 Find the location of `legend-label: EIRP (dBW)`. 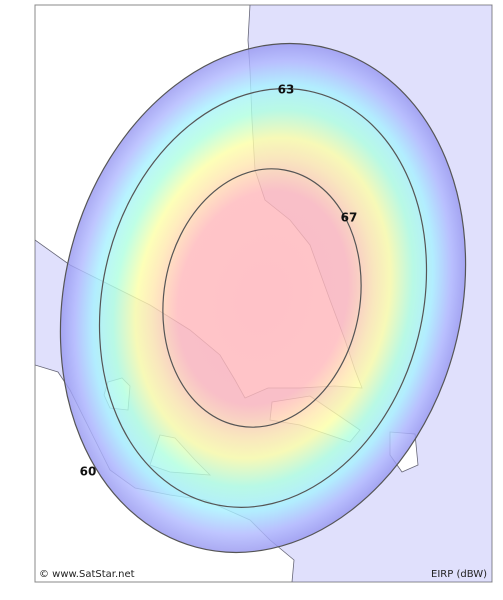

legend-label: EIRP (dBW) is located at coordinates (459, 574).